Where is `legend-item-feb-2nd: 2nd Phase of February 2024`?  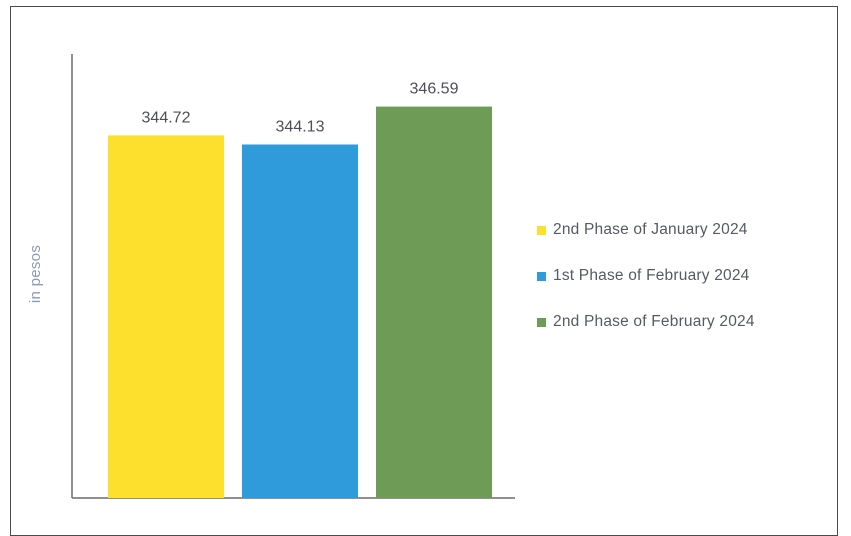
legend-item-feb-2nd: 2nd Phase of February 2024 is located at coordinates (687, 322).